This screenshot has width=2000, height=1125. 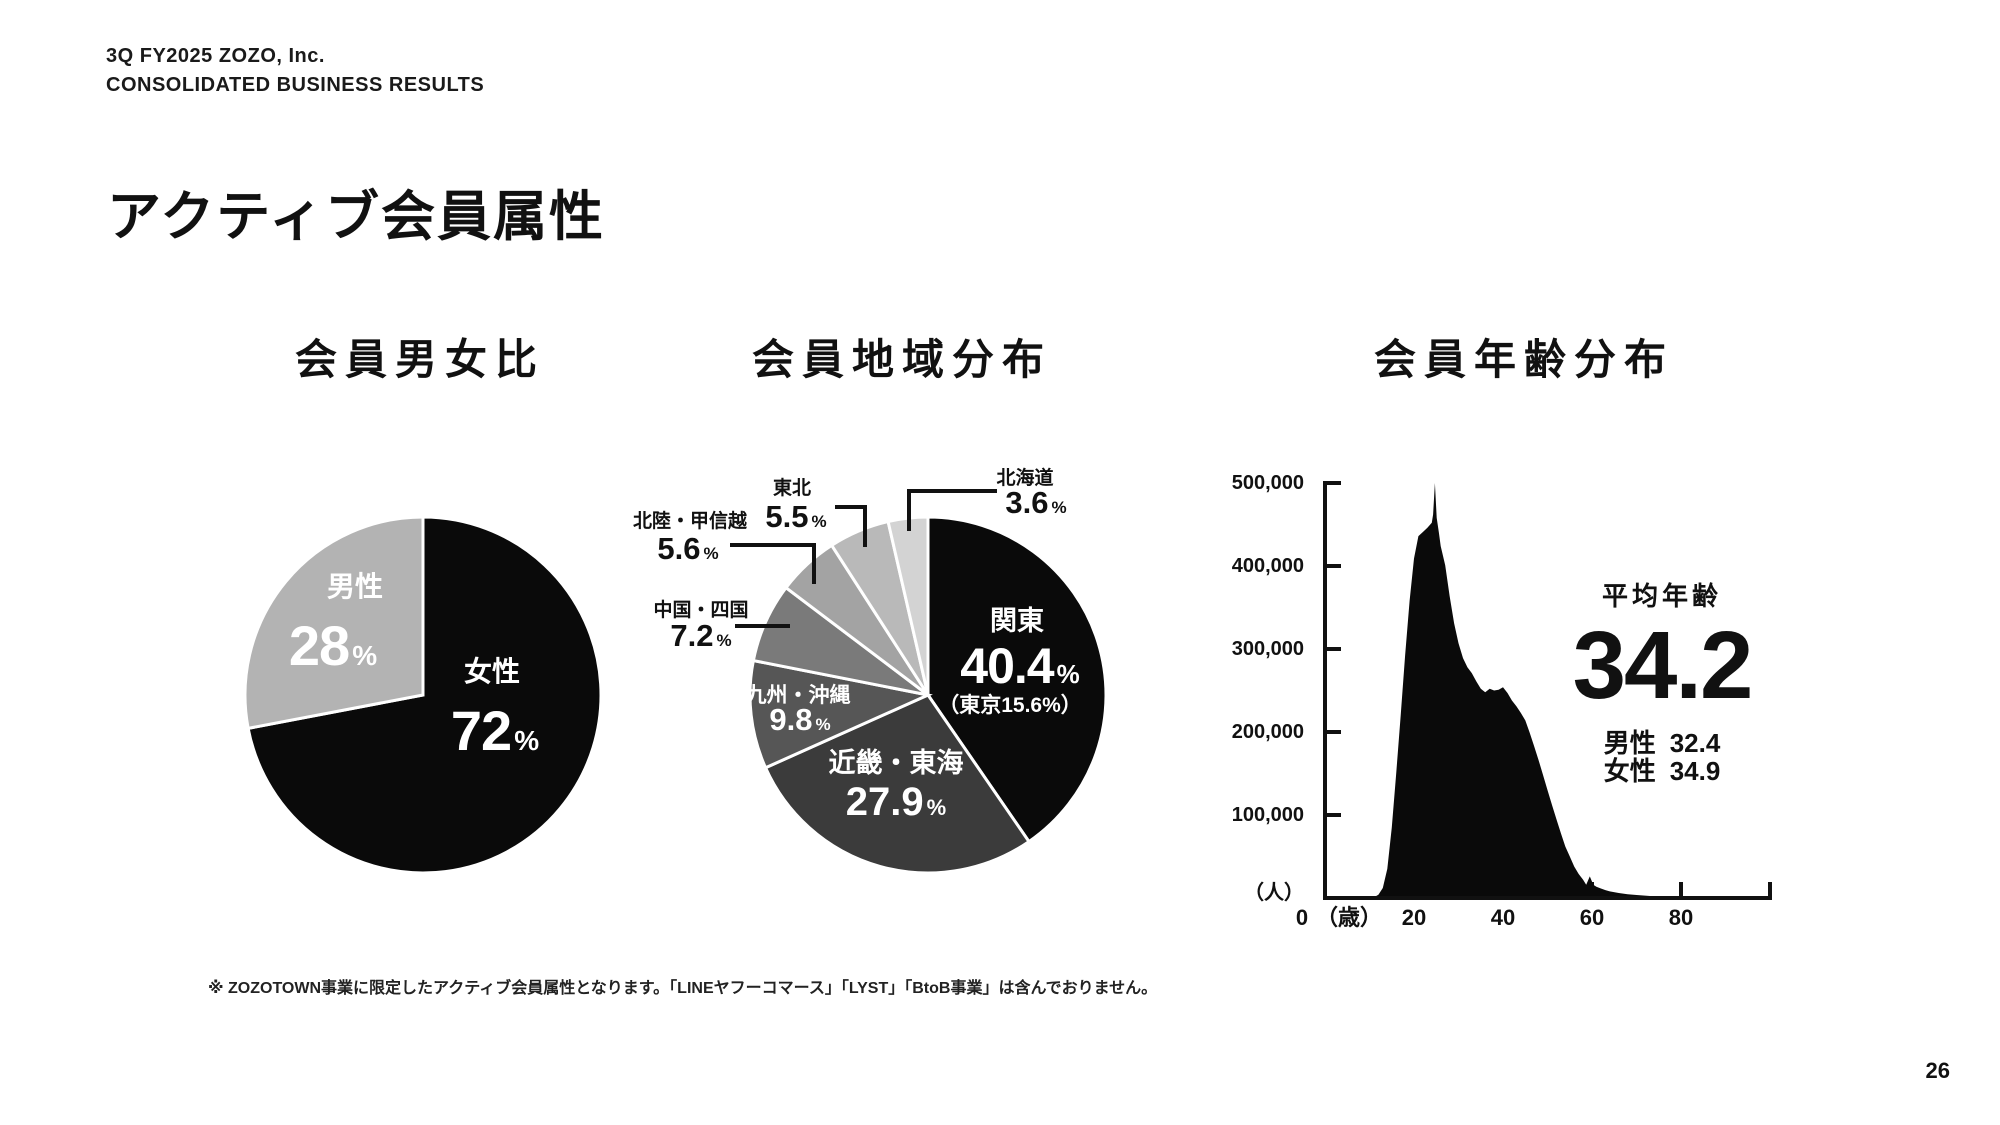 I want to click on x-axis-label-3: 40, so click(x=1503, y=917).